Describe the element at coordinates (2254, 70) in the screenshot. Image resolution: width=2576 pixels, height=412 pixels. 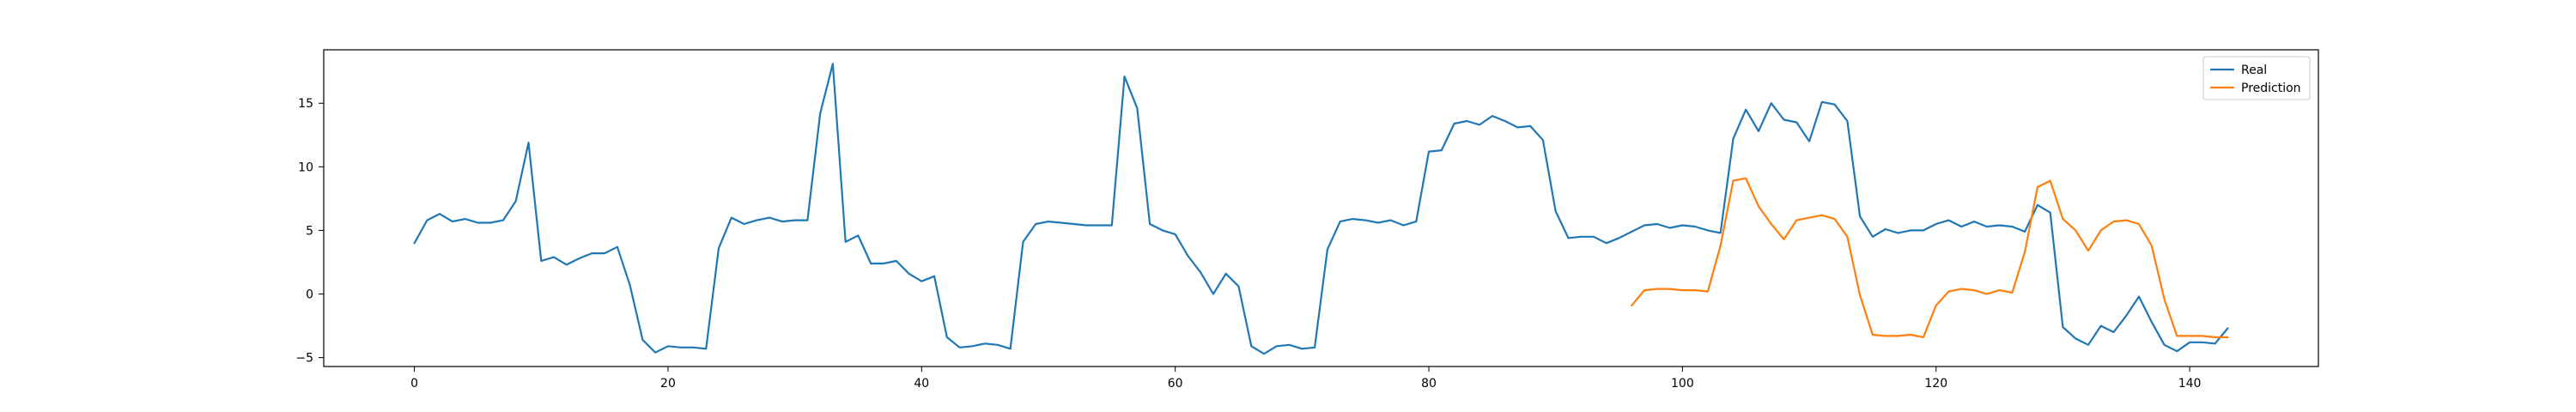
I see `legend-label-real: Real` at that location.